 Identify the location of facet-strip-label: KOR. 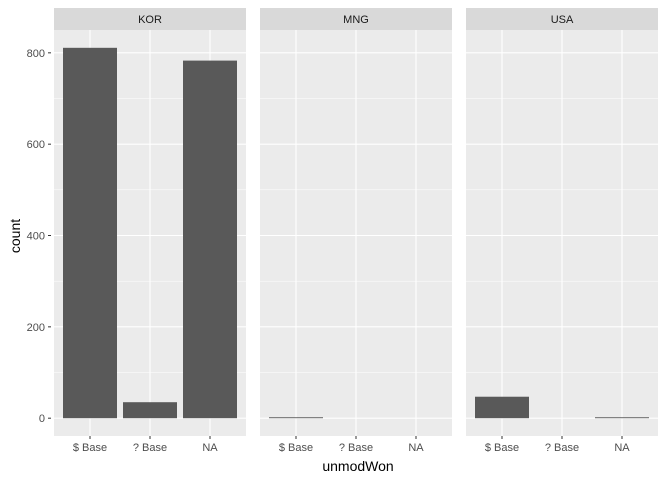
(150, 20).